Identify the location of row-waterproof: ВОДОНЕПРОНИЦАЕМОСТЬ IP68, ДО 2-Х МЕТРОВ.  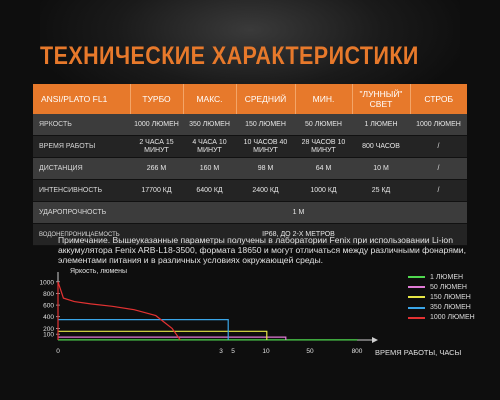
(250, 234).